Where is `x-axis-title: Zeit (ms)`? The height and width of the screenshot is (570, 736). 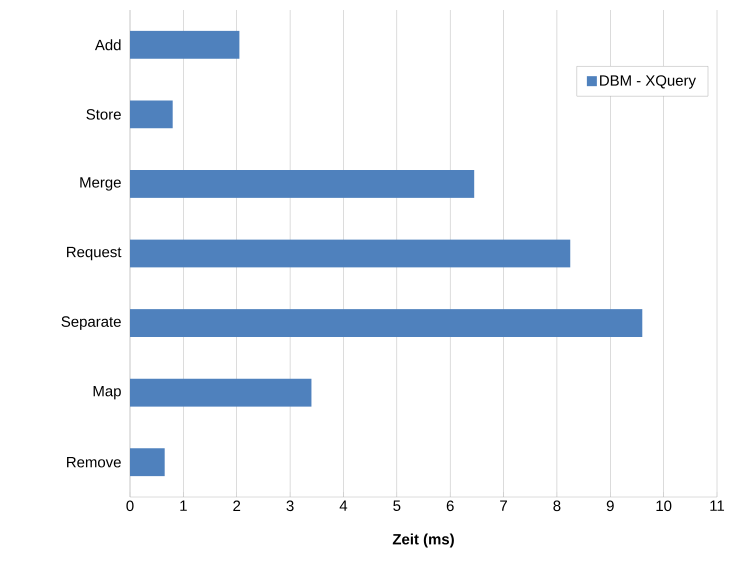
x-axis-title: Zeit (ms) is located at coordinates (423, 541).